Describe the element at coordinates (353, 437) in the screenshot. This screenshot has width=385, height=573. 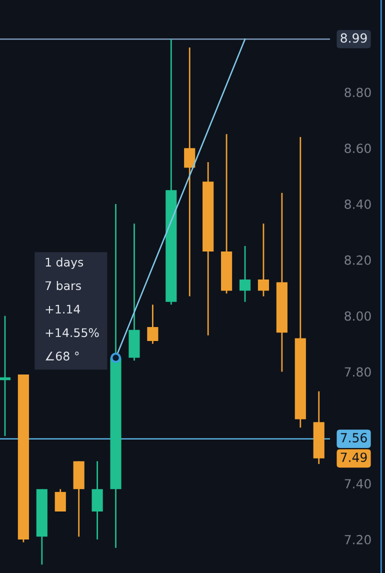
I see `ref-line-label: 7.56` at that location.